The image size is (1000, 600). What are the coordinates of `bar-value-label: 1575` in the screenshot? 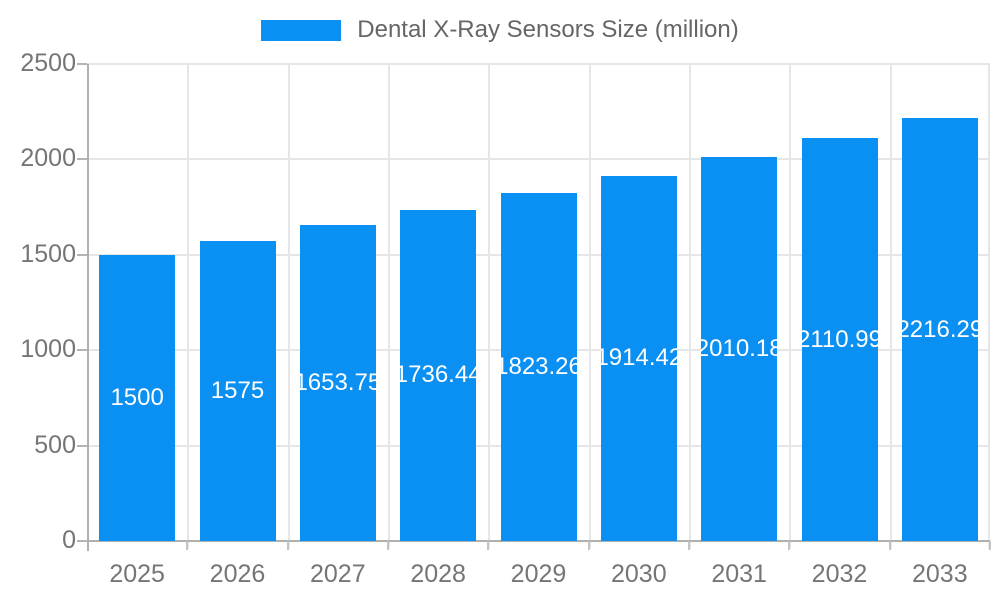 It's located at (237, 390).